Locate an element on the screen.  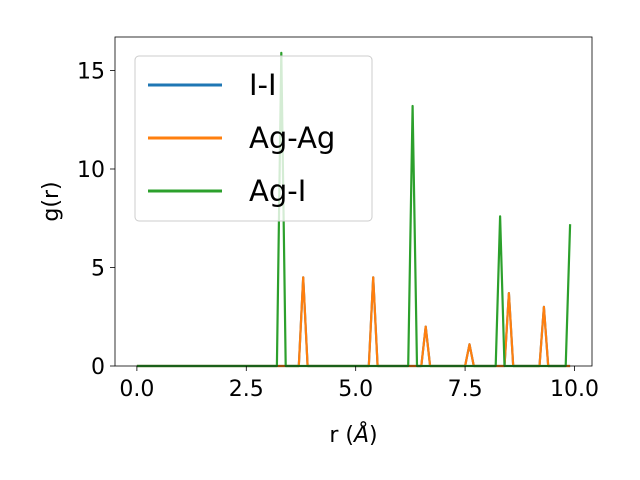
x-tick-label: 7.5 is located at coordinates (465, 389).